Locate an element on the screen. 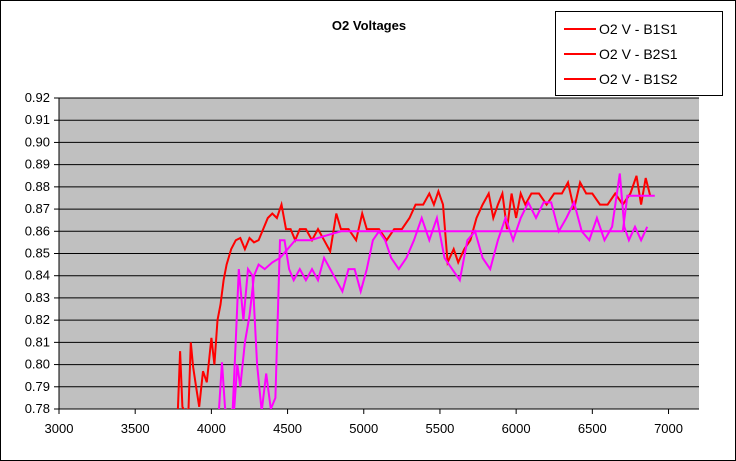 Image resolution: width=736 pixels, height=461 pixels. y-tick-label: 0.79 is located at coordinates (37, 386).